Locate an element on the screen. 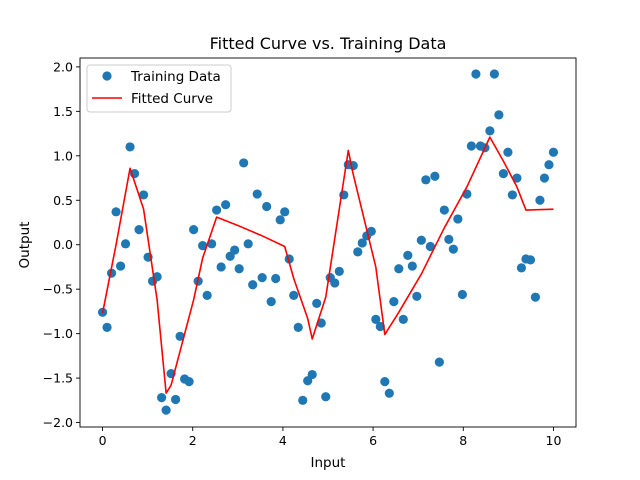  x-tick-label: 8 is located at coordinates (463, 440).